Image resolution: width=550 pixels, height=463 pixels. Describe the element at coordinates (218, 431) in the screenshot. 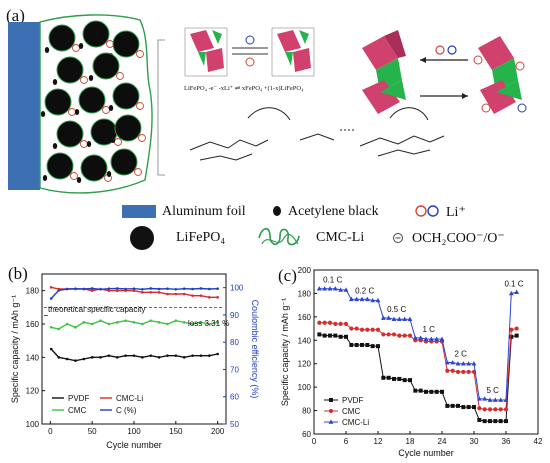

I see `x-tick-label: 200` at that location.